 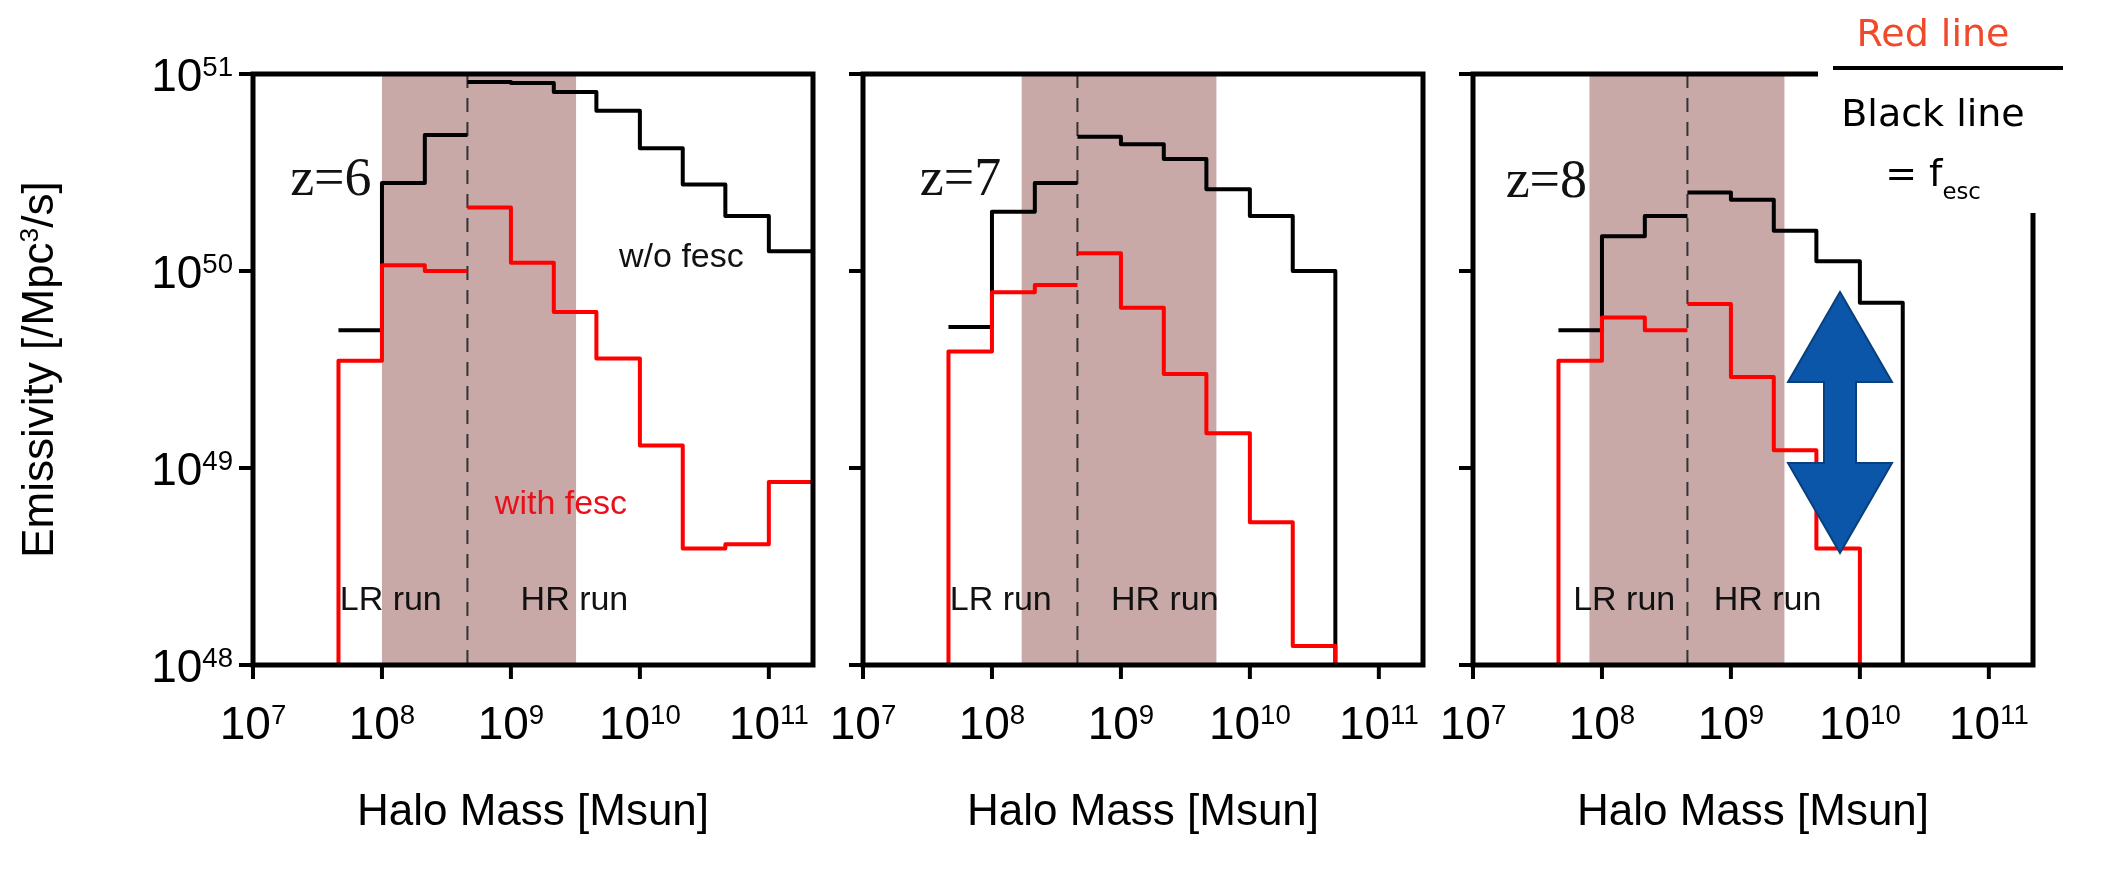 I want to click on annotation: z=7, so click(x=960, y=177).